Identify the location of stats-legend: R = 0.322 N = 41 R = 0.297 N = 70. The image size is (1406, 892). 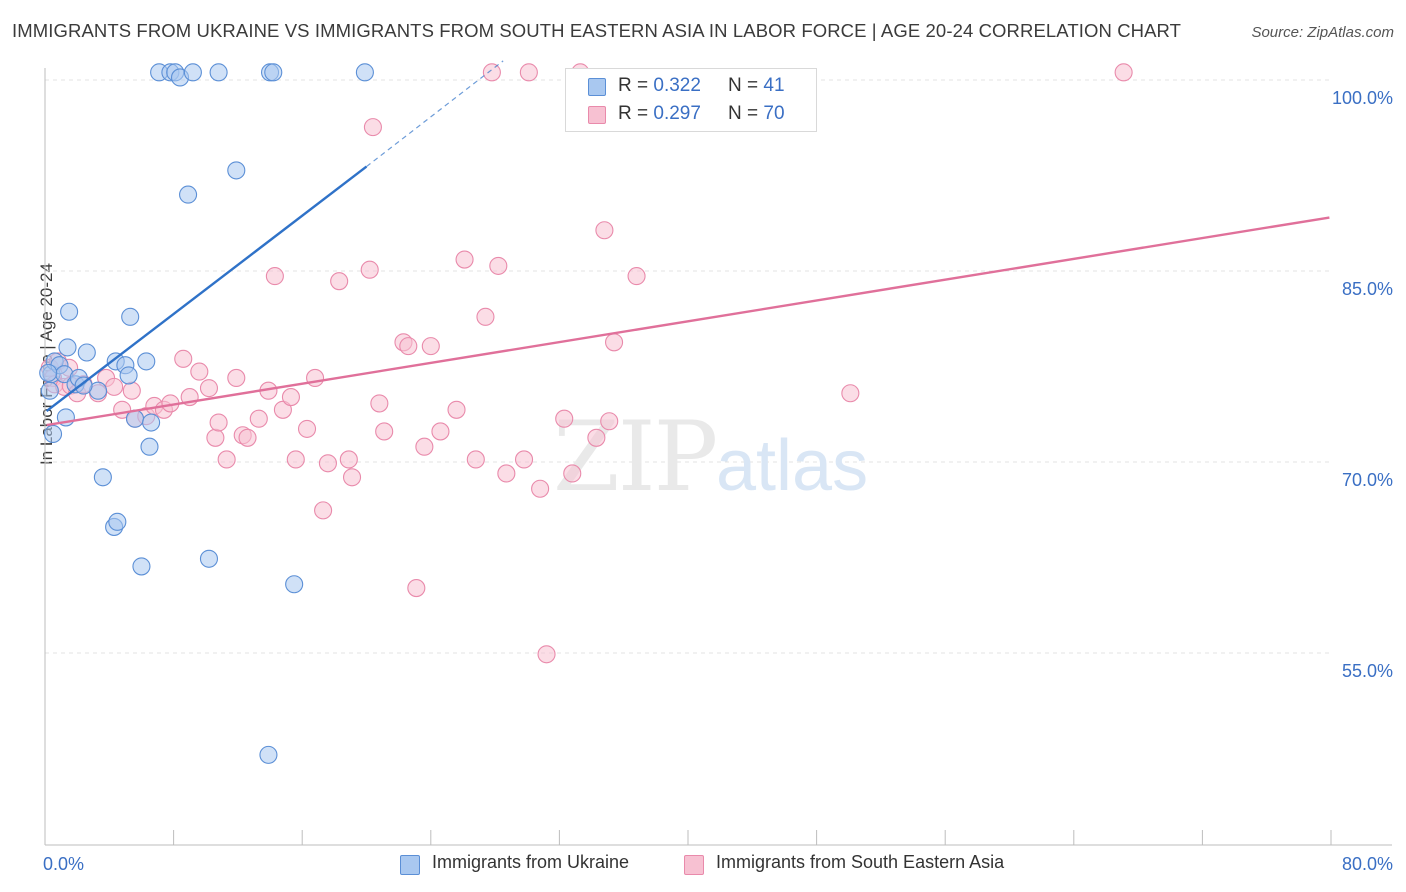
(691, 100).